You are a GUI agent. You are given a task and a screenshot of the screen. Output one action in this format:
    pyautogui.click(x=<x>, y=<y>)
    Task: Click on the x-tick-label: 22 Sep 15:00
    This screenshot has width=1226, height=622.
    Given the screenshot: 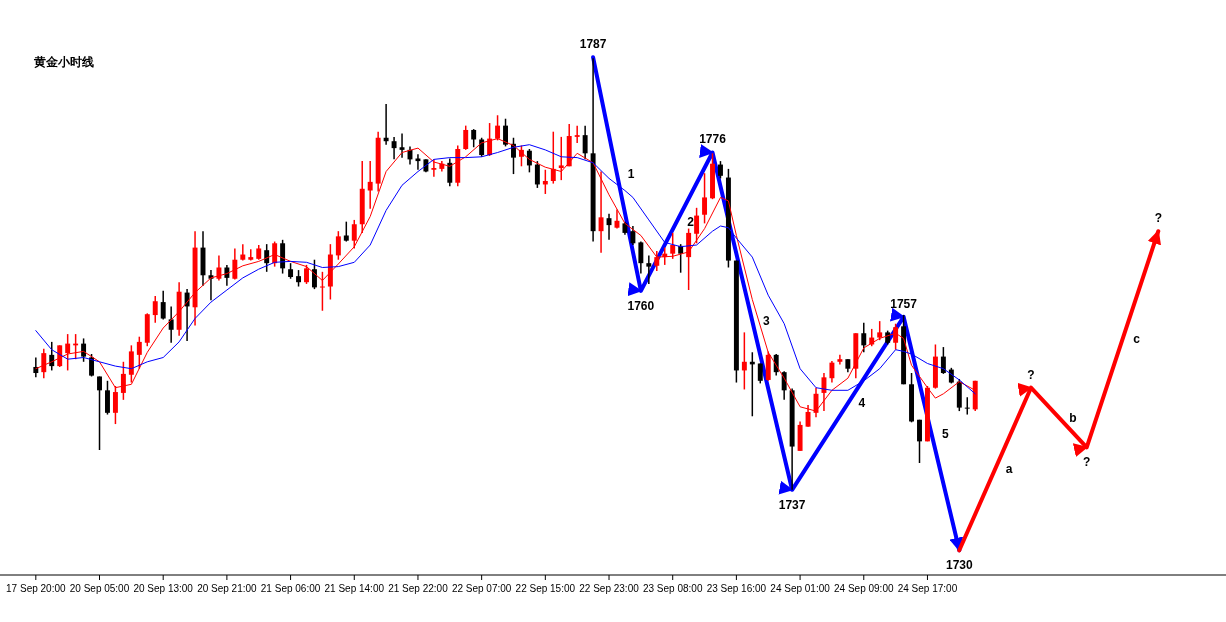 What is the action you would take?
    pyautogui.click(x=545, y=588)
    